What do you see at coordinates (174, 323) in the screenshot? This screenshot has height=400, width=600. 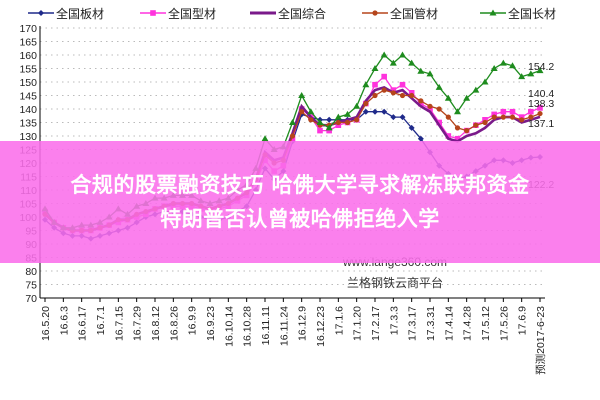 I see `x-tick-label: 16.8.26` at bounding box center [174, 323].